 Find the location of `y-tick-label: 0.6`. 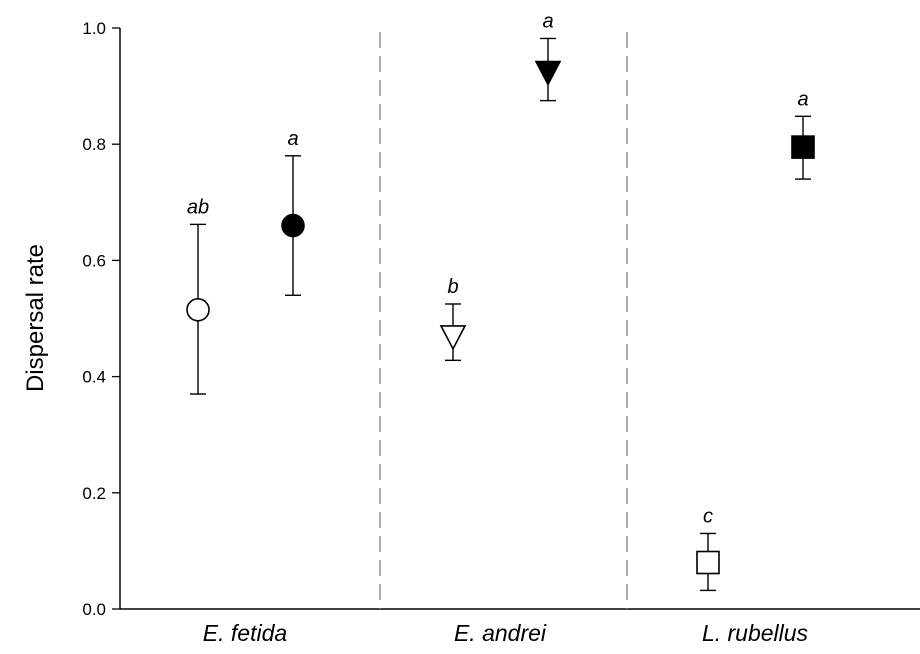

y-tick-label: 0.6 is located at coordinates (94, 260).